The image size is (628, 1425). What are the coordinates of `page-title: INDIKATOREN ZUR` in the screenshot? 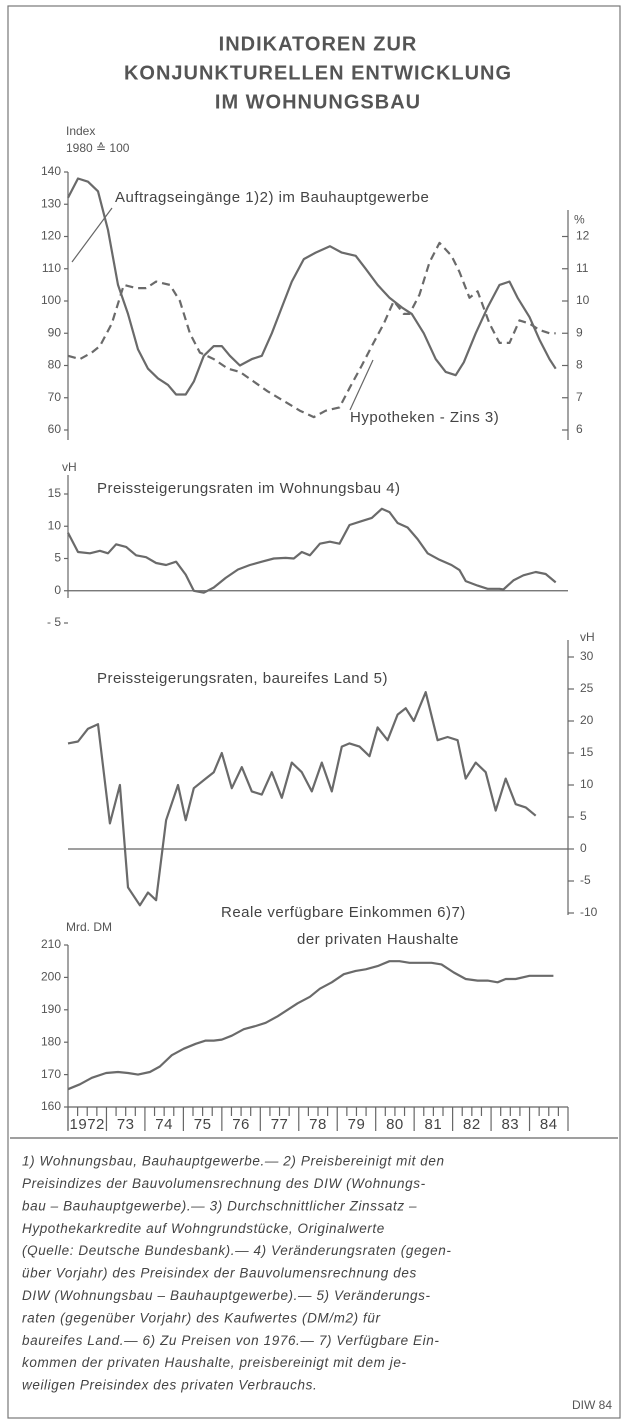 It's located at (318, 44).